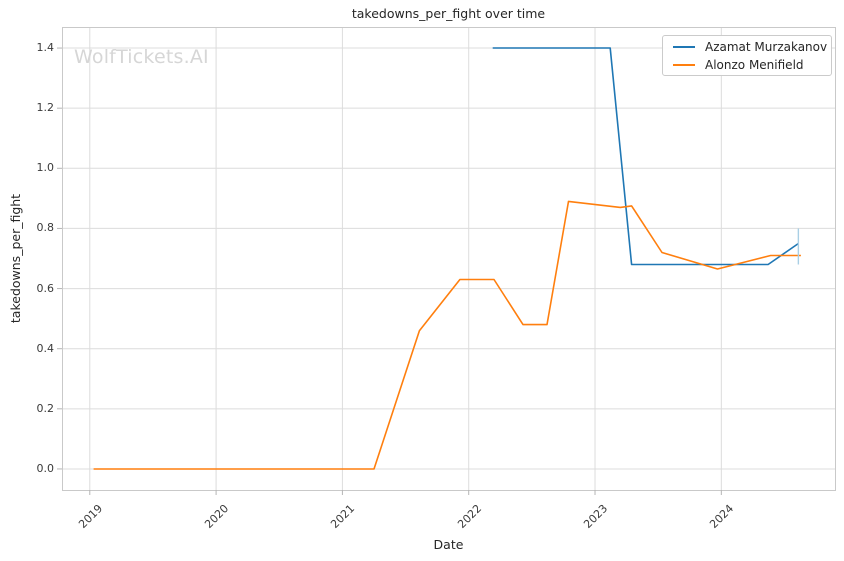 This screenshot has height=561, width=844. Describe the element at coordinates (684, 64) in the screenshot. I see `legend-line-sample-orange` at that location.